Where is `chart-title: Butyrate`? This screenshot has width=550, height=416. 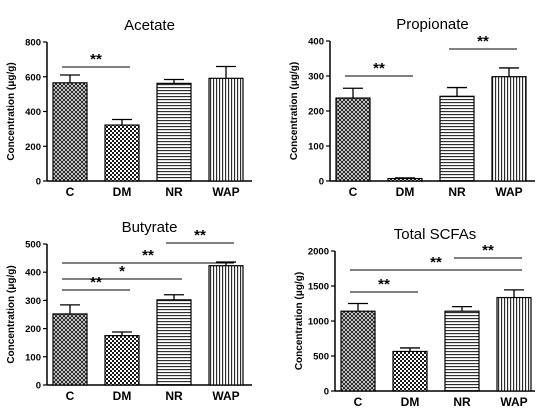
chart-title: Butyrate is located at coordinates (150, 227).